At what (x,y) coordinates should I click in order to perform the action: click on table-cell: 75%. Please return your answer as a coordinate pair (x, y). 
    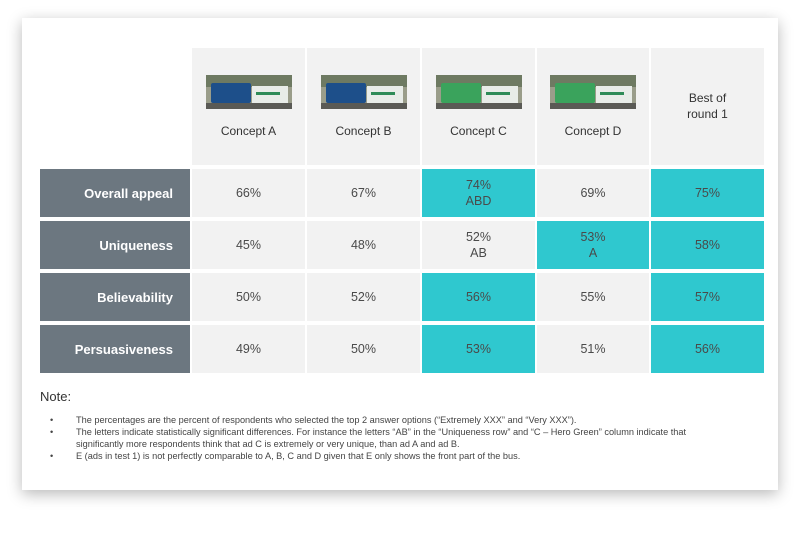
    Looking at the image, I should click on (707, 193).